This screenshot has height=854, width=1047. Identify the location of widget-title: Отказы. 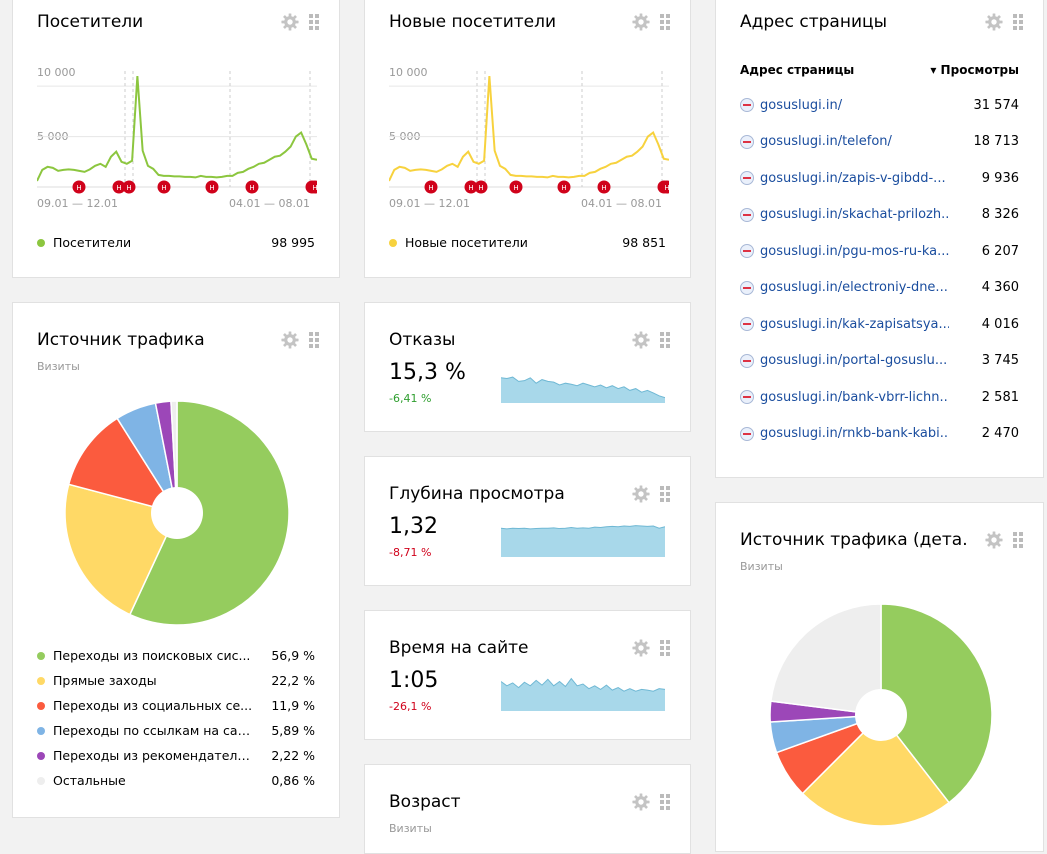
(422, 340).